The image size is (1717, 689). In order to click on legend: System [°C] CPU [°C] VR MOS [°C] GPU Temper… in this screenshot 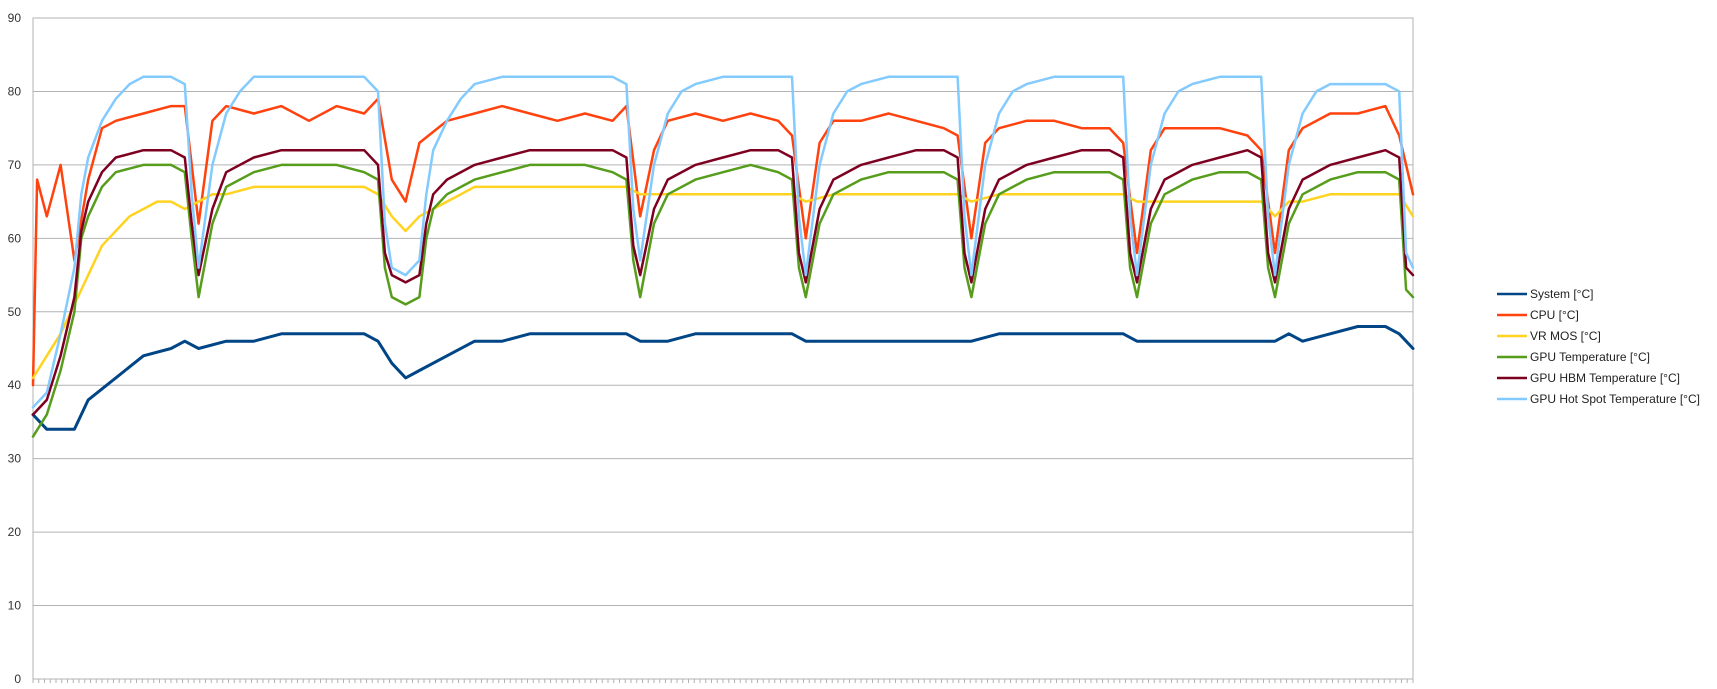, I will do `click(1598, 346)`.